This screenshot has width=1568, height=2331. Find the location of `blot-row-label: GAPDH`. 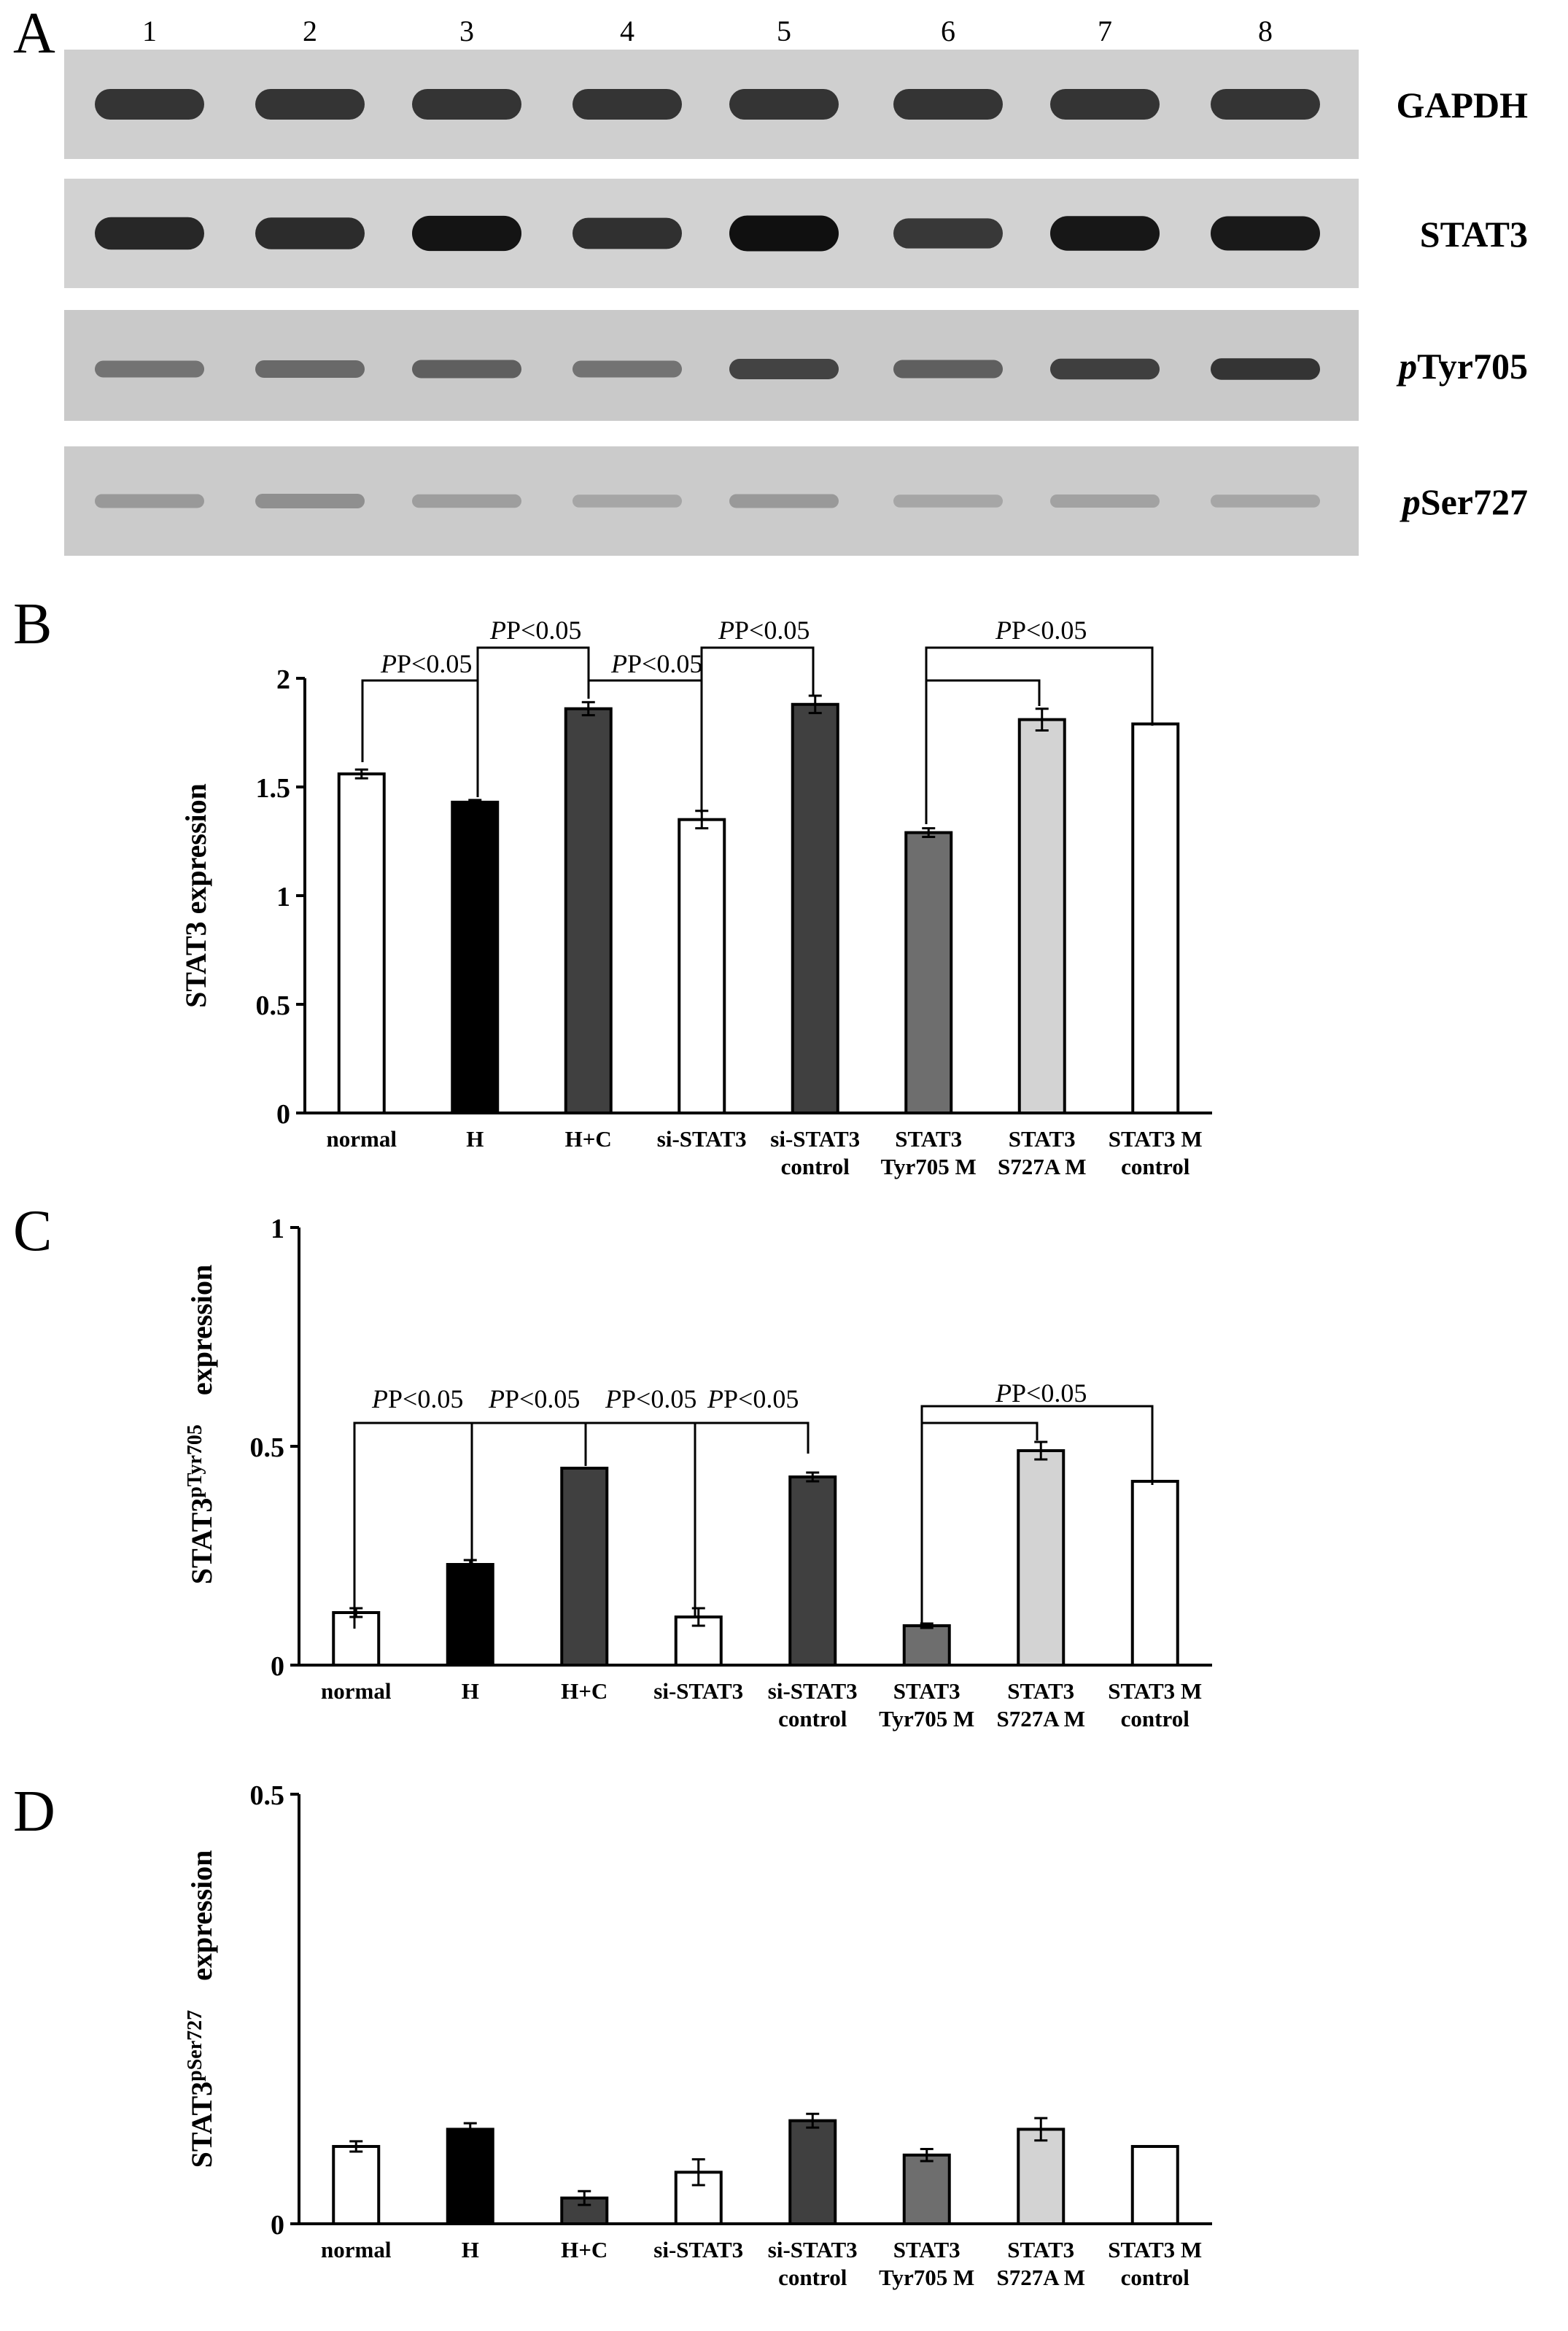

blot-row-label: GAPDH is located at coordinates (1462, 105).